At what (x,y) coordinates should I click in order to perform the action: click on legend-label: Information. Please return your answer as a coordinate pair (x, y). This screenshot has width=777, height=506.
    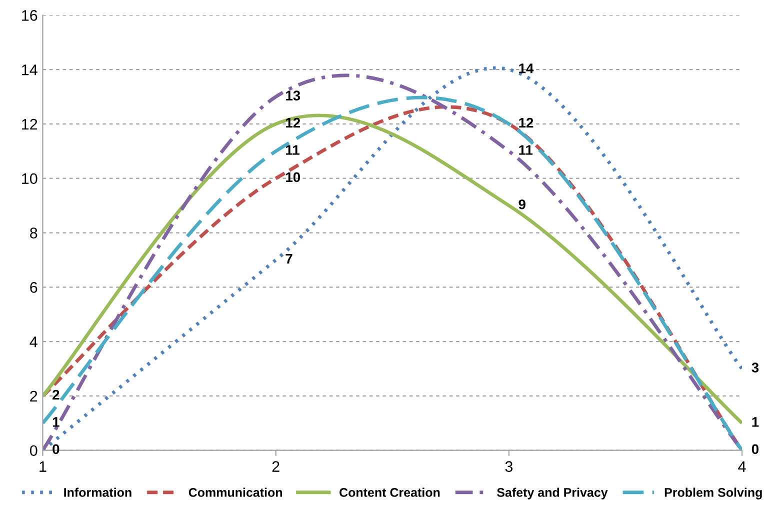
    Looking at the image, I should click on (98, 492).